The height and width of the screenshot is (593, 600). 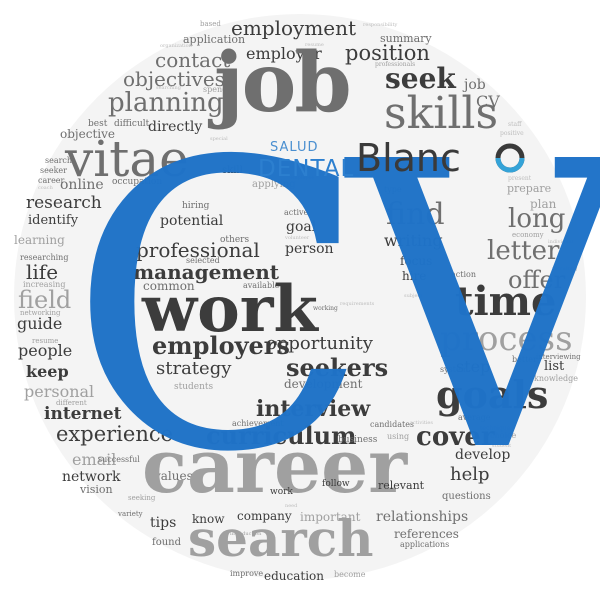 I want to click on word-research: research, so click(x=64, y=203).